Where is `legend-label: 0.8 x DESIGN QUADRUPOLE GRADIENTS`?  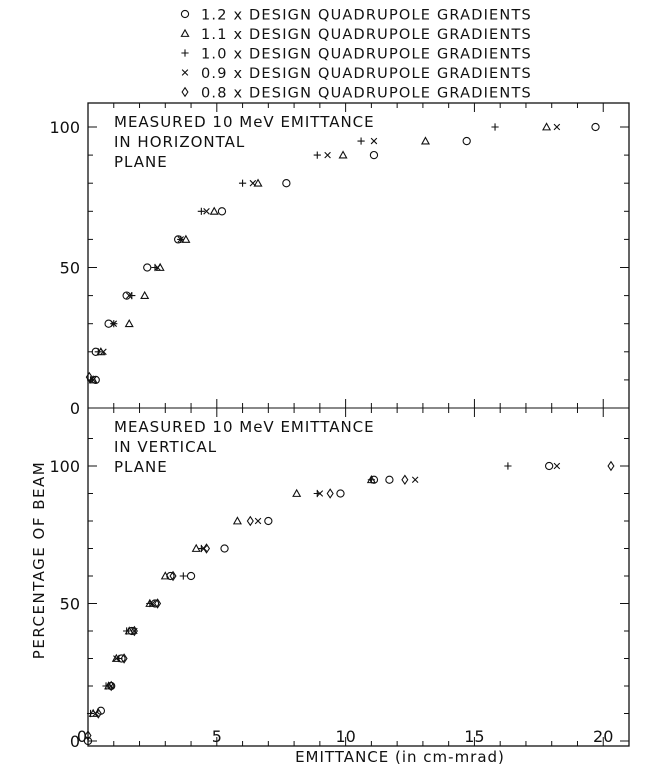 legend-label: 0.8 x DESIGN QUADRUPOLE GRADIENTS is located at coordinates (366, 94).